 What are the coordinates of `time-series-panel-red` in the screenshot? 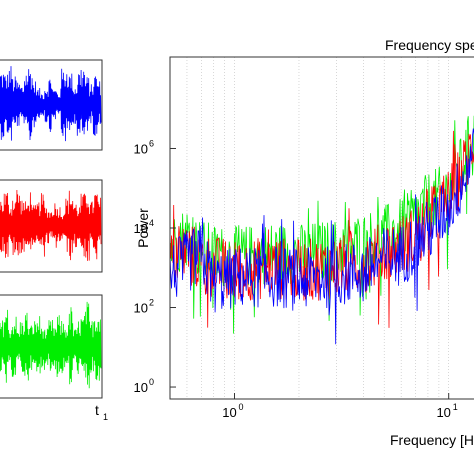 It's located at (51, 226).